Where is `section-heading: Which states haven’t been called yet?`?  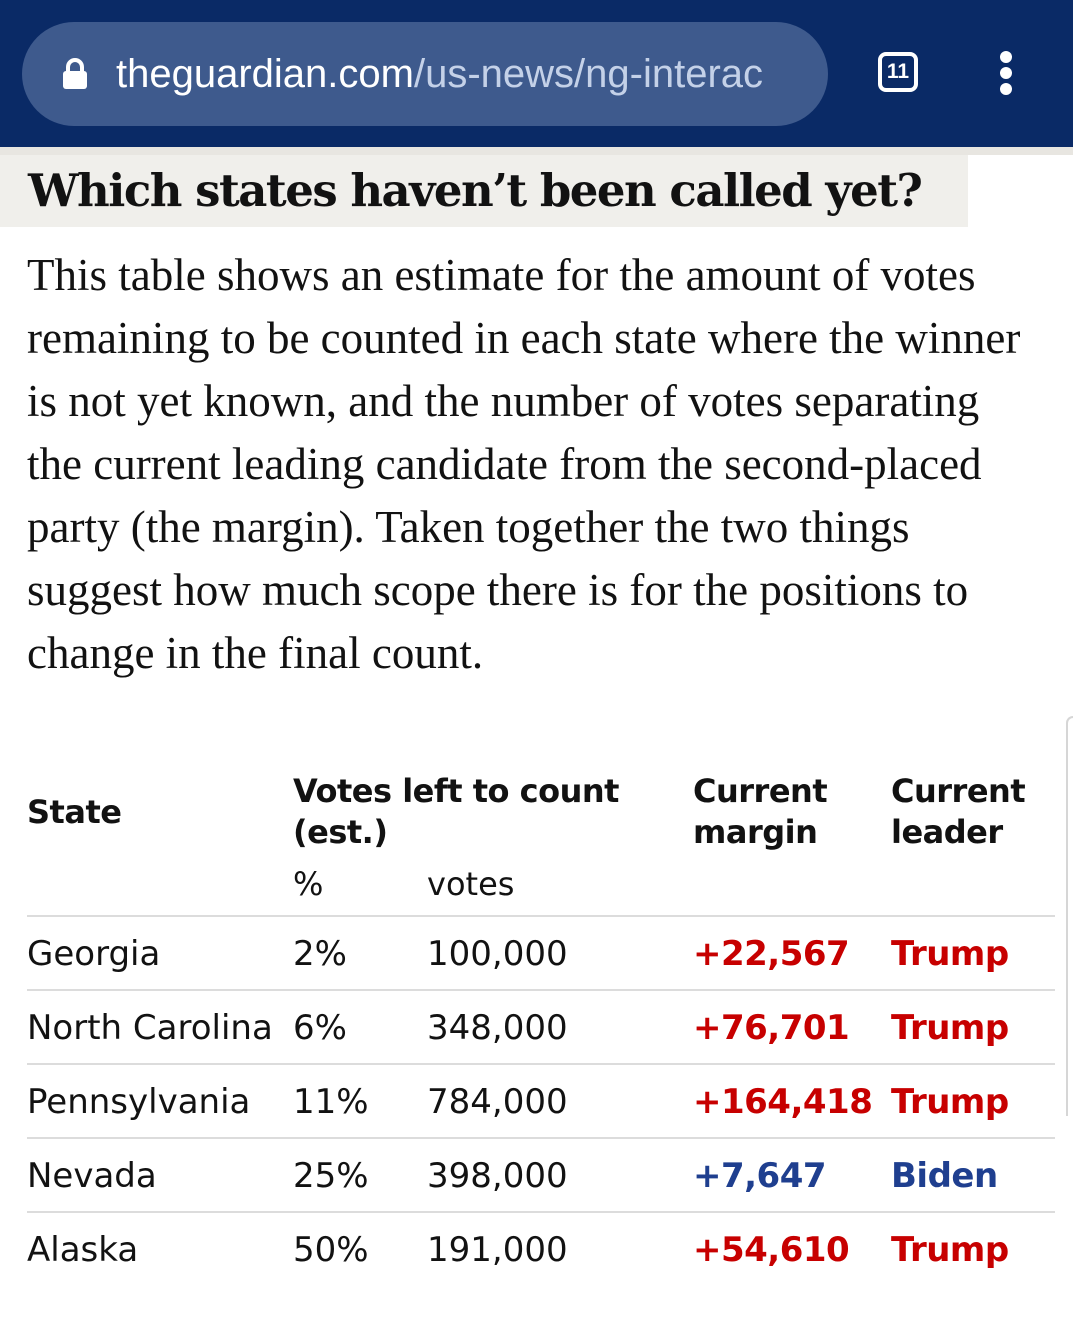
section-heading: Which states haven’t been called yet? is located at coordinates (475, 190).